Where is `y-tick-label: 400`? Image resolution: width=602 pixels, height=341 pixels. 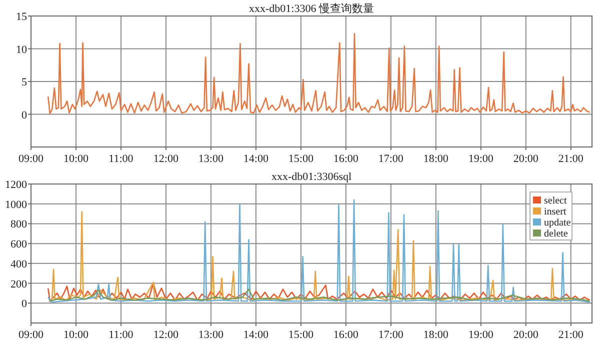 y-tick-label: 400 is located at coordinates (19, 264).